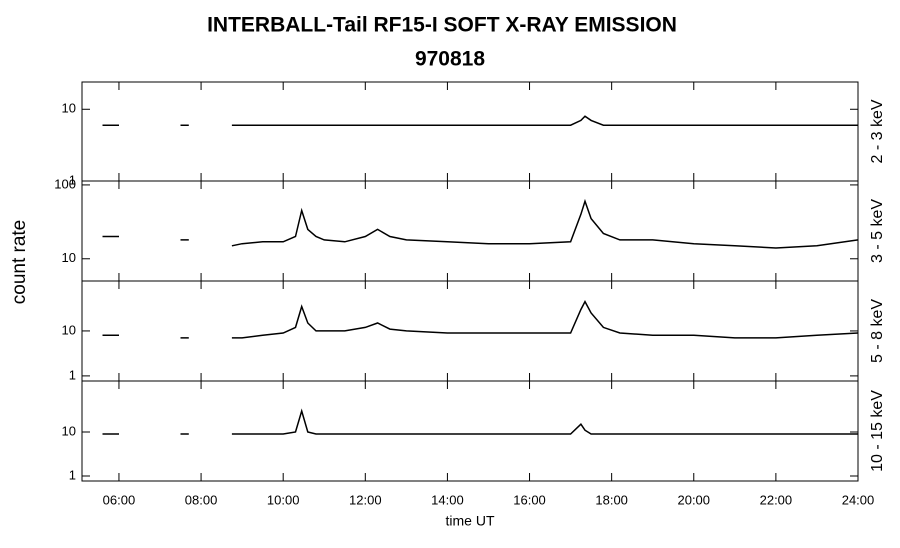 Image resolution: width=900 pixels, height=548 pixels. Describe the element at coordinates (119, 499) in the screenshot. I see `x-tick-label: 06:00` at that location.